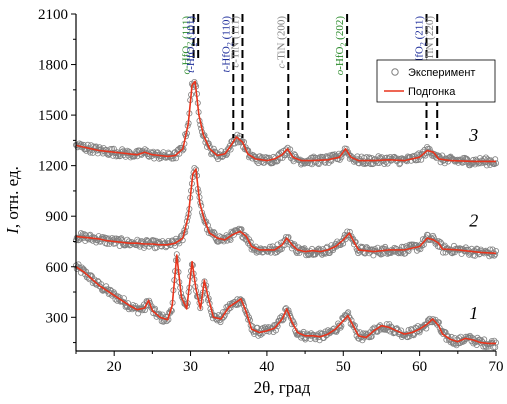 The image size is (507, 404). I want to click on y-tick-label: 1800, so click(53, 66).